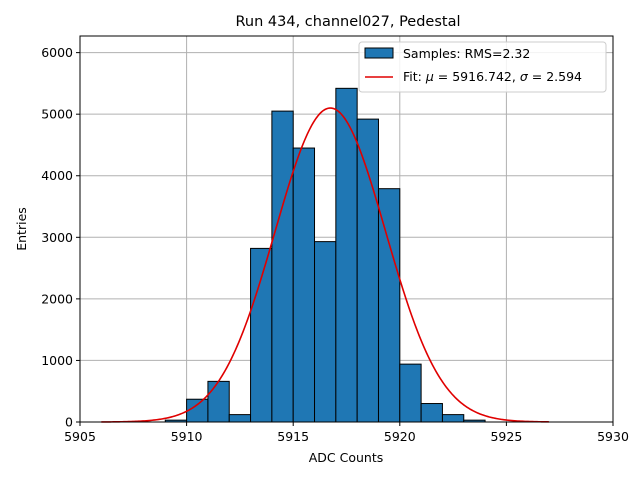 This screenshot has height=480, width=640. What do you see at coordinates (429, 76) in the screenshot?
I see `legend-fit-mu-symbol: μ` at bounding box center [429, 76].